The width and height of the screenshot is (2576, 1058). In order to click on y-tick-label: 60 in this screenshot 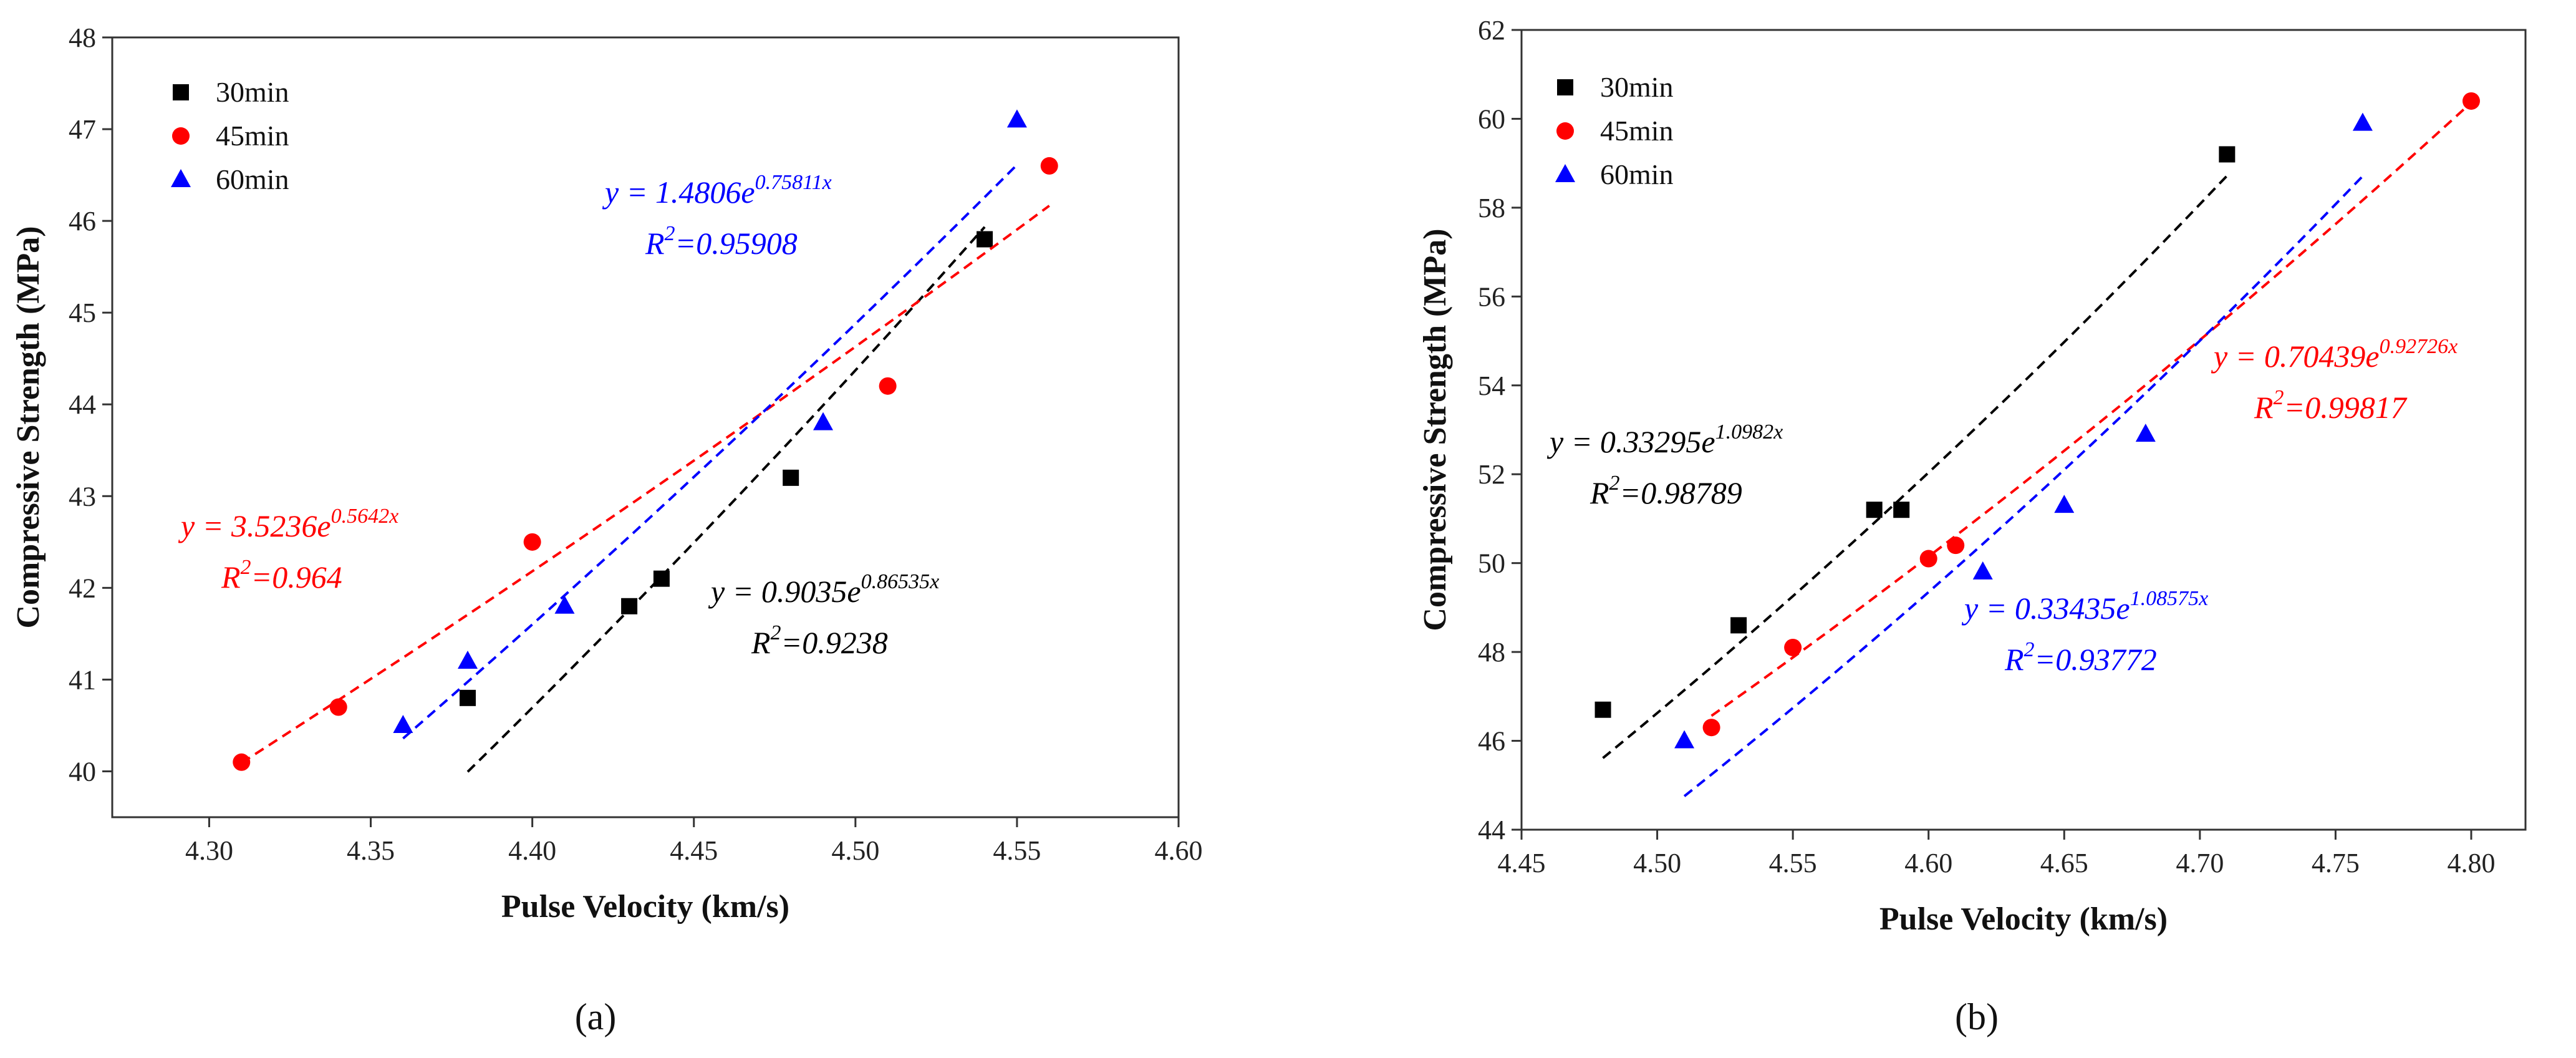, I will do `click(1491, 119)`.